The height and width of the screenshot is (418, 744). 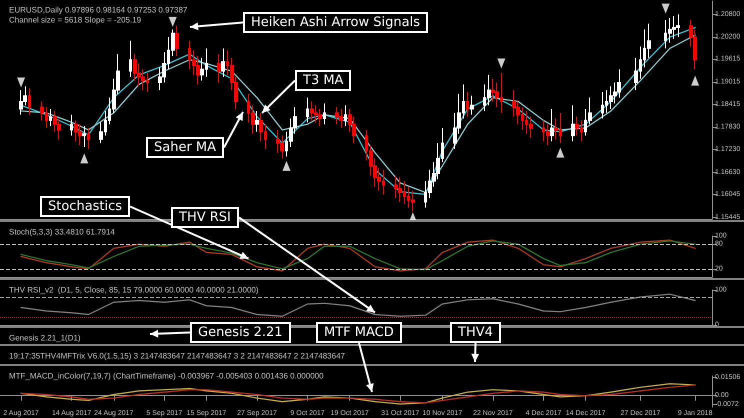 I want to click on annotation: T3 MA, so click(x=323, y=80).